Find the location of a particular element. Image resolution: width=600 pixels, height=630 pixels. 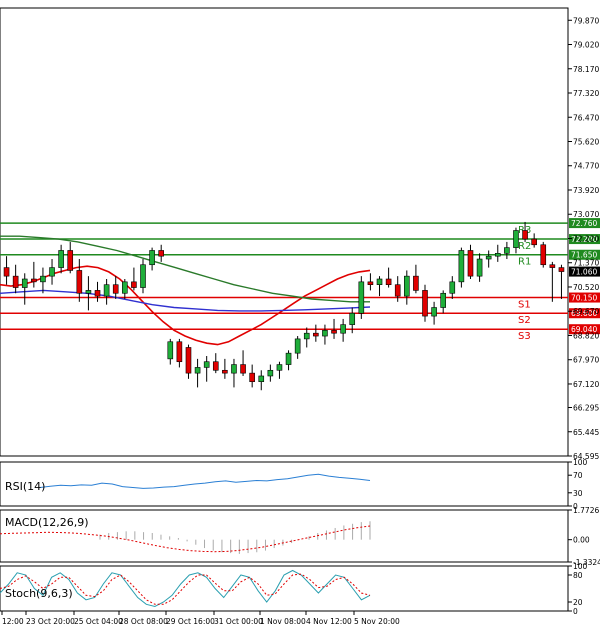

price-tick-label: 74.770 is located at coordinates (586, 166).